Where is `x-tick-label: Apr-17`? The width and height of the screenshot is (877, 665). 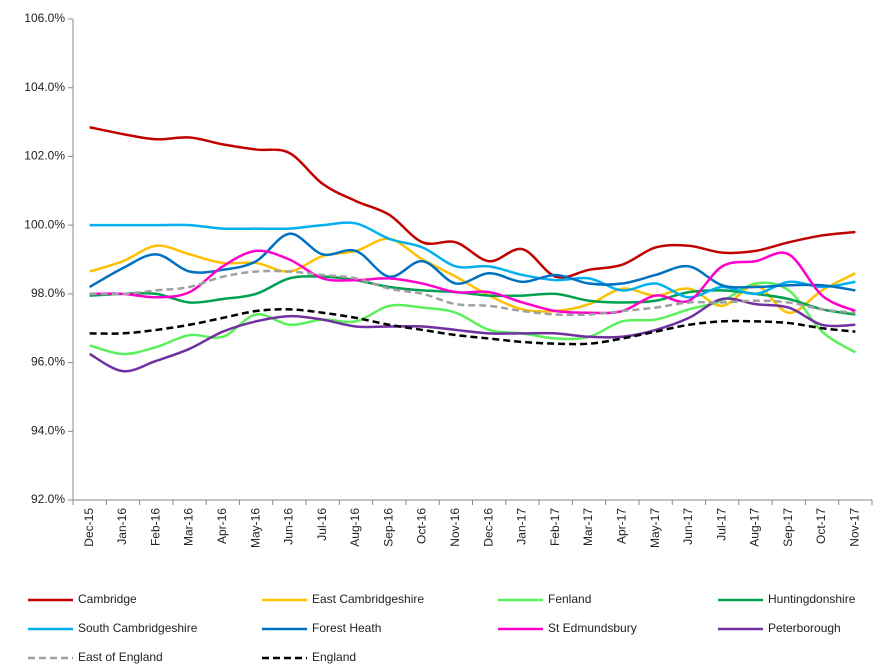
x-tick-label: Apr-17 is located at coordinates (621, 526).